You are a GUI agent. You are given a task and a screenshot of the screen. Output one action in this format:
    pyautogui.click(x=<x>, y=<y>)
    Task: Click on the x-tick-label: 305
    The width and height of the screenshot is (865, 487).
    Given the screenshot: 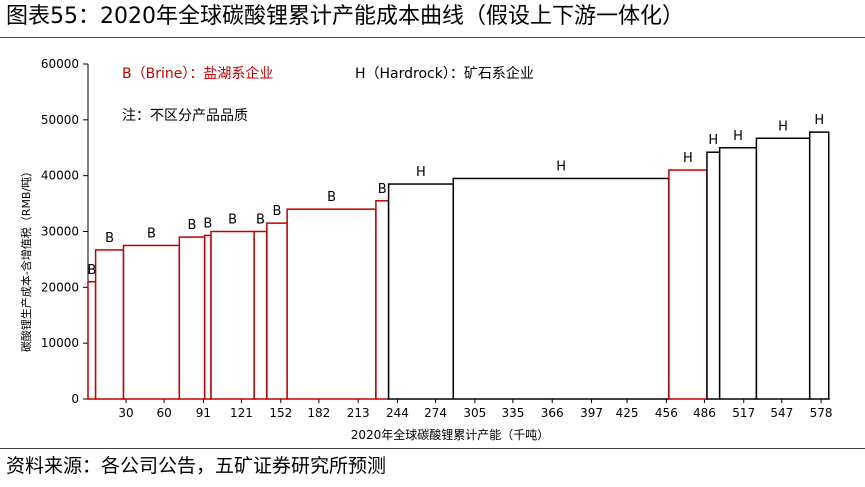 What is the action you would take?
    pyautogui.click(x=474, y=413)
    